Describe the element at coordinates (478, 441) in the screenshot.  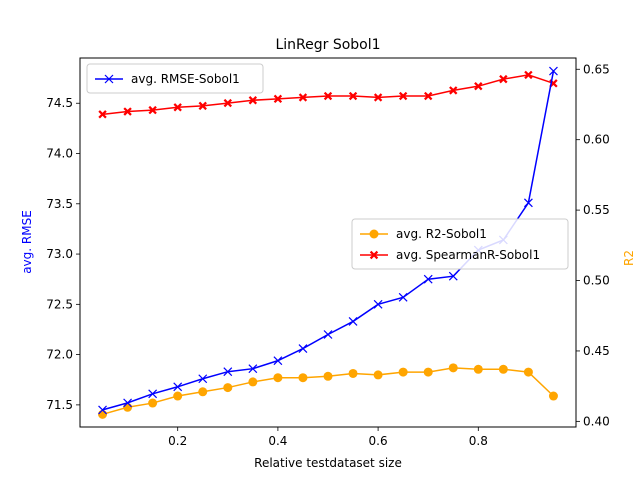
I see `x-tick-label: 0.8` at that location.